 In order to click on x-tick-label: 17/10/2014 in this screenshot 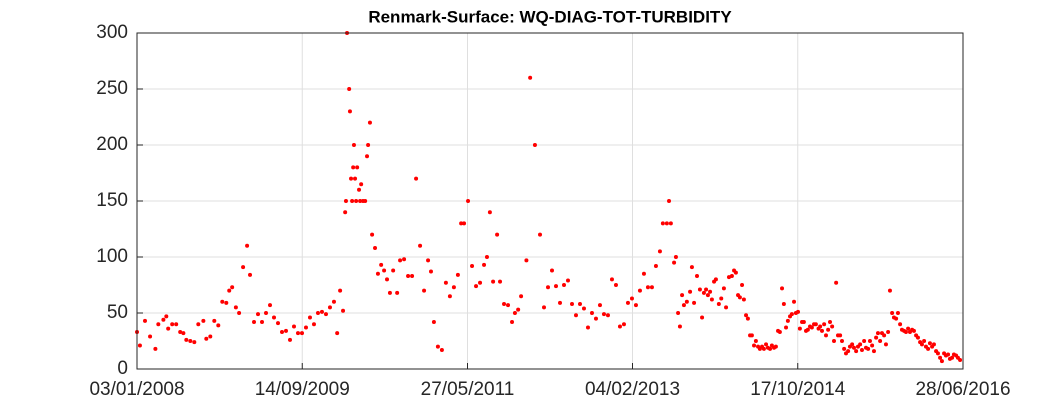, I will do `click(798, 389)`.